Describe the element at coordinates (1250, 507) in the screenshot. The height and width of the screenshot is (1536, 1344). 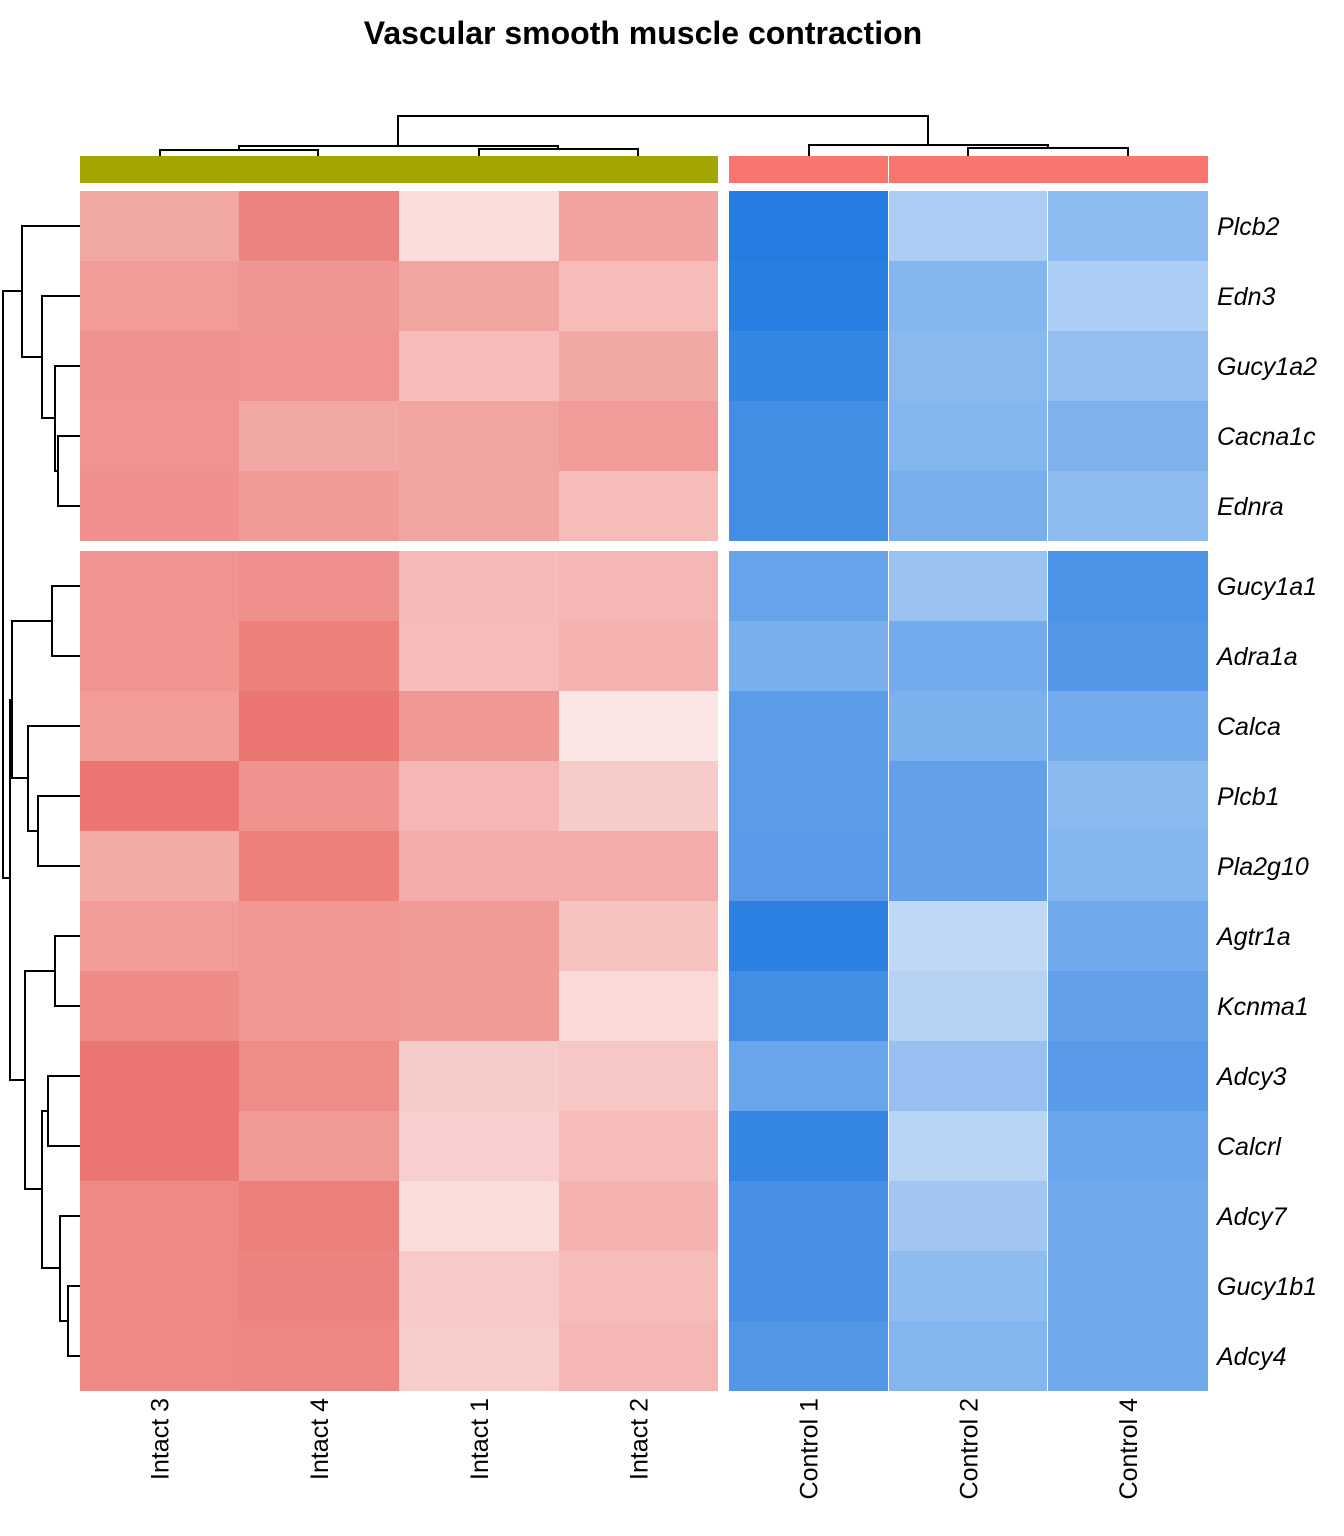
I see `row-label-ednra: Ednra` at that location.